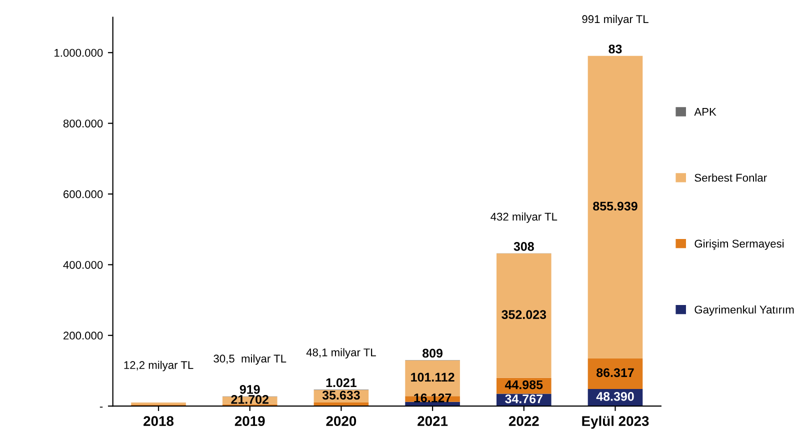 This screenshot has width=806, height=432. What do you see at coordinates (705, 112) in the screenshot?
I see `legend-label: APK` at bounding box center [705, 112].